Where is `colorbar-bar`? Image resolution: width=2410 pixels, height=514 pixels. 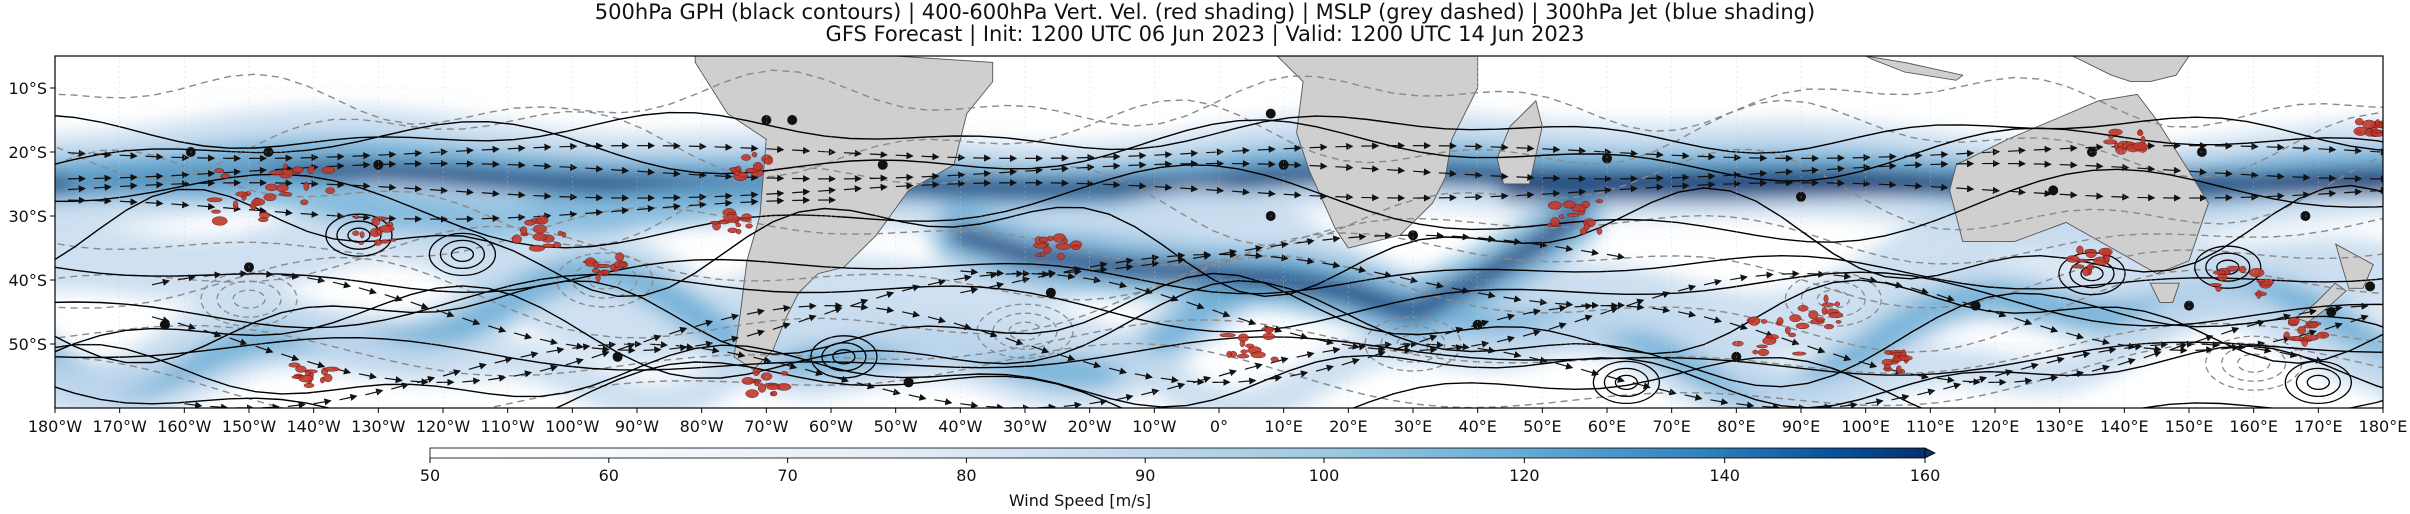
colorbar-bar is located at coordinates (1177, 453).